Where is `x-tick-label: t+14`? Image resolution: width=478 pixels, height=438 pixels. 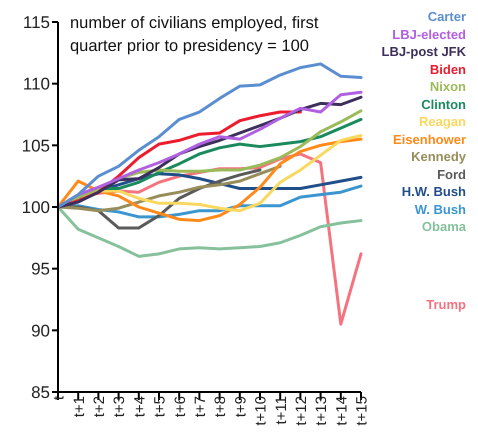
x-tick-label: t+14 is located at coordinates (341, 411).